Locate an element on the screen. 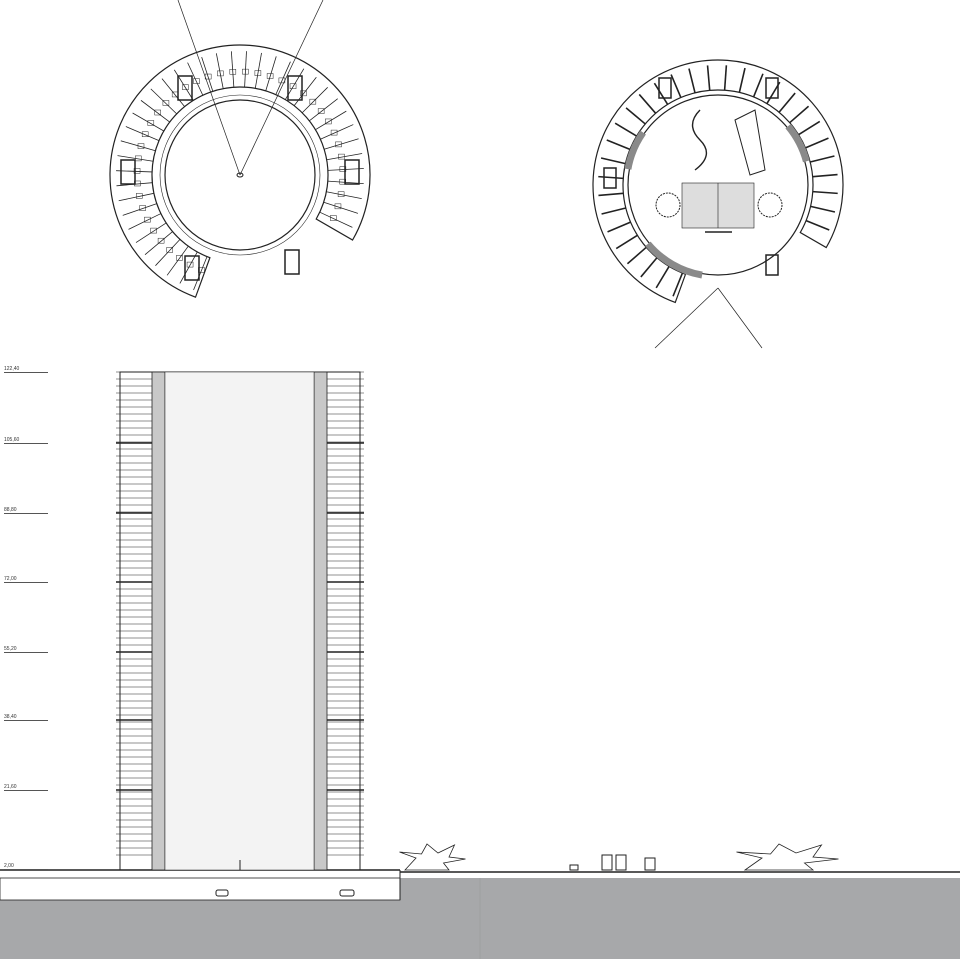 The height and width of the screenshot is (959, 960). corridor-ring is located at coordinates (240, 175).